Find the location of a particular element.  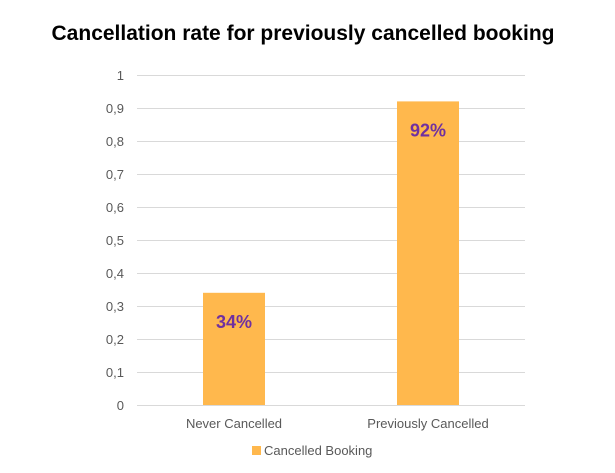

legend-label: Cancelled Booking is located at coordinates (318, 450).